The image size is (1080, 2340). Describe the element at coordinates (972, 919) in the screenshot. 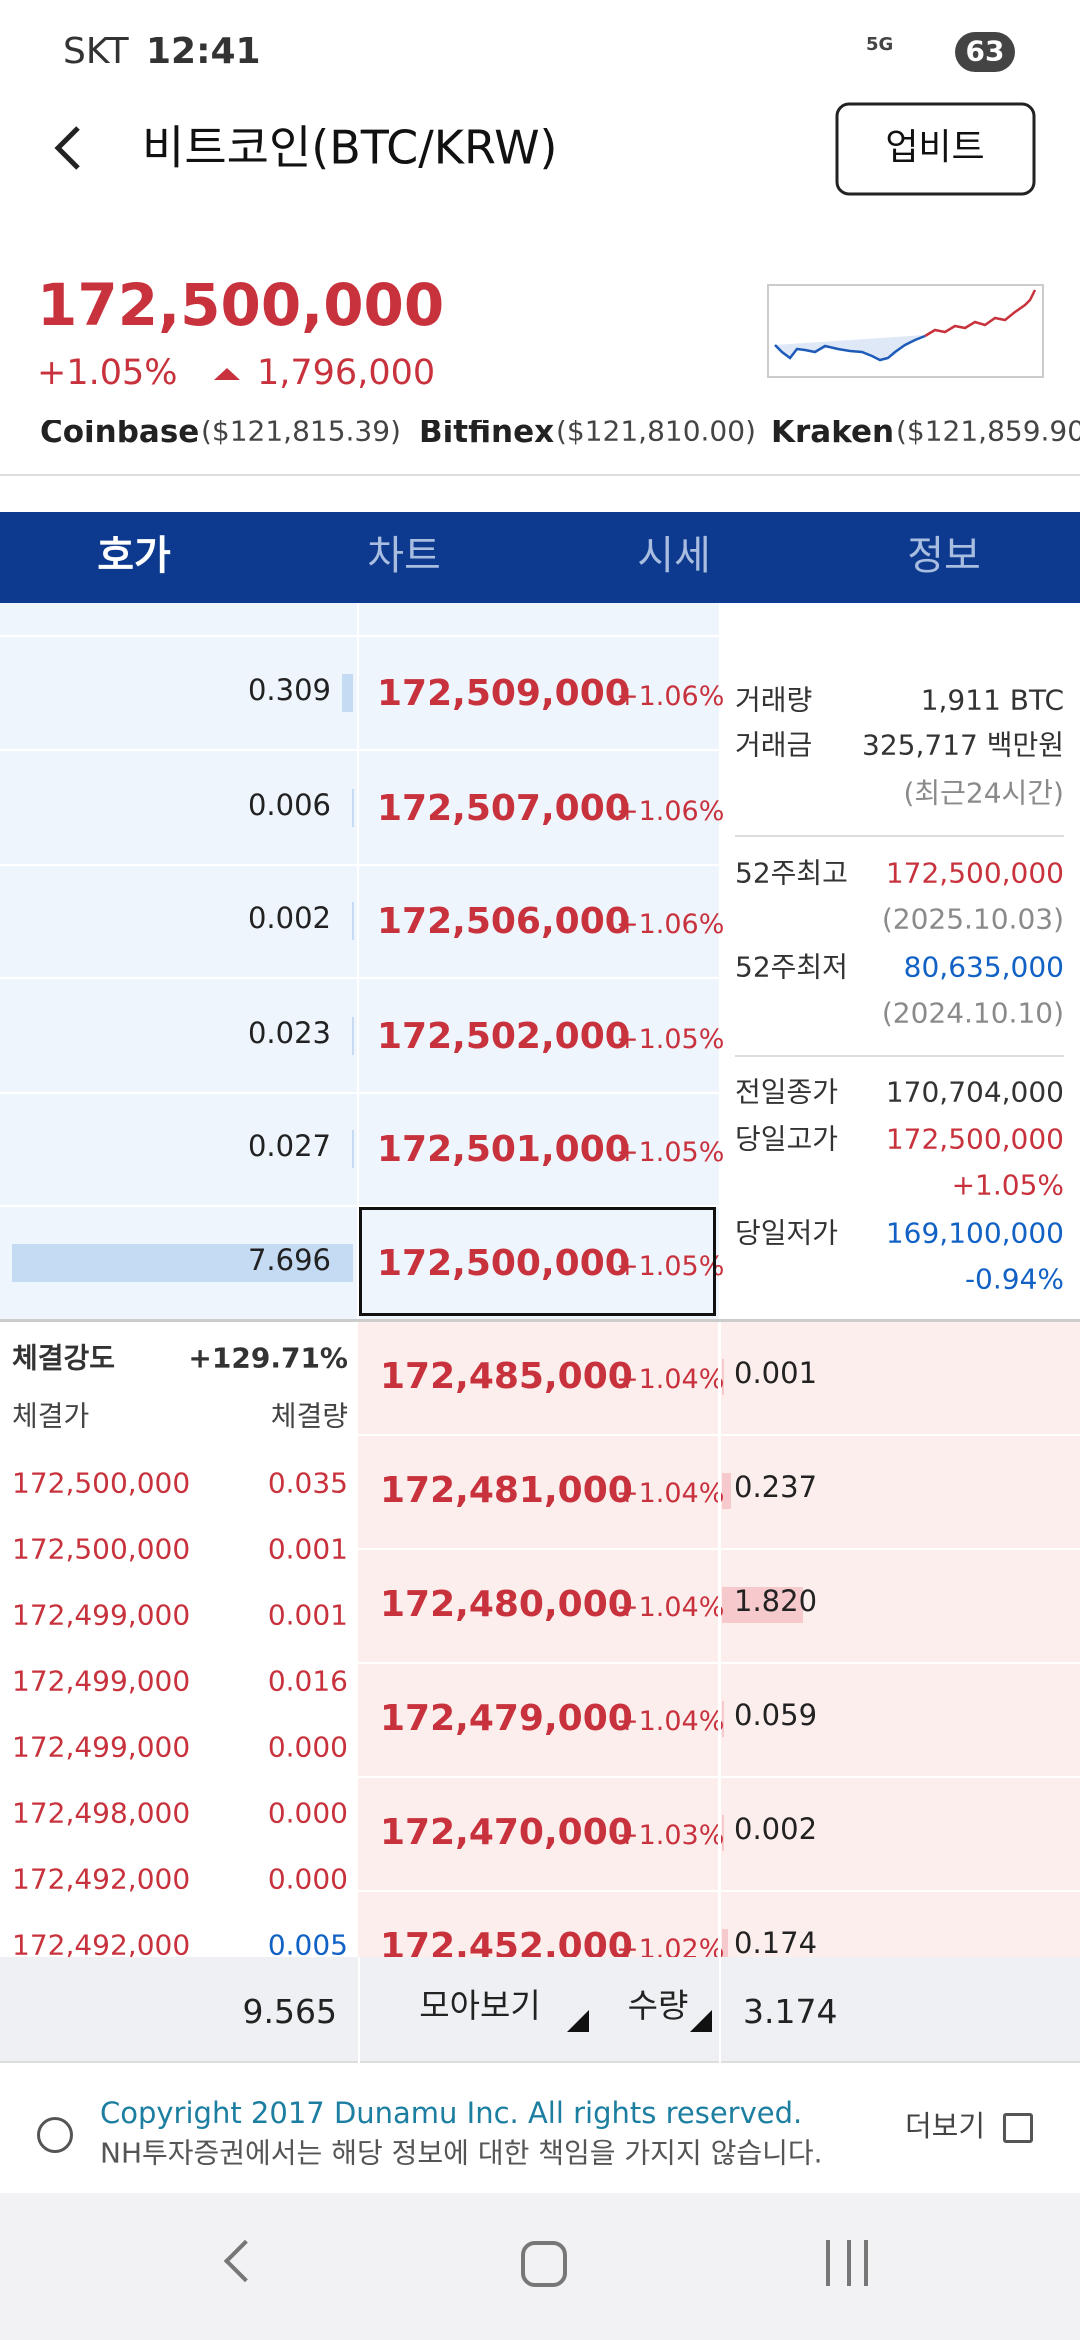

I see `info-value: (2025.10.03)` at that location.